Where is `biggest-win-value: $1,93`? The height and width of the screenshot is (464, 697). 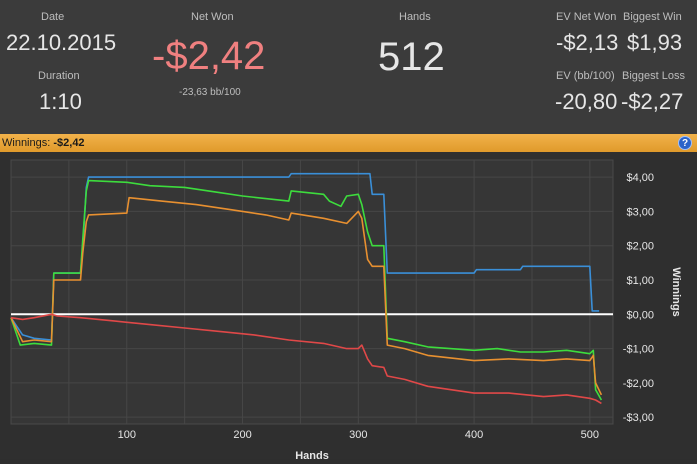 biggest-win-value: $1,93 is located at coordinates (655, 42).